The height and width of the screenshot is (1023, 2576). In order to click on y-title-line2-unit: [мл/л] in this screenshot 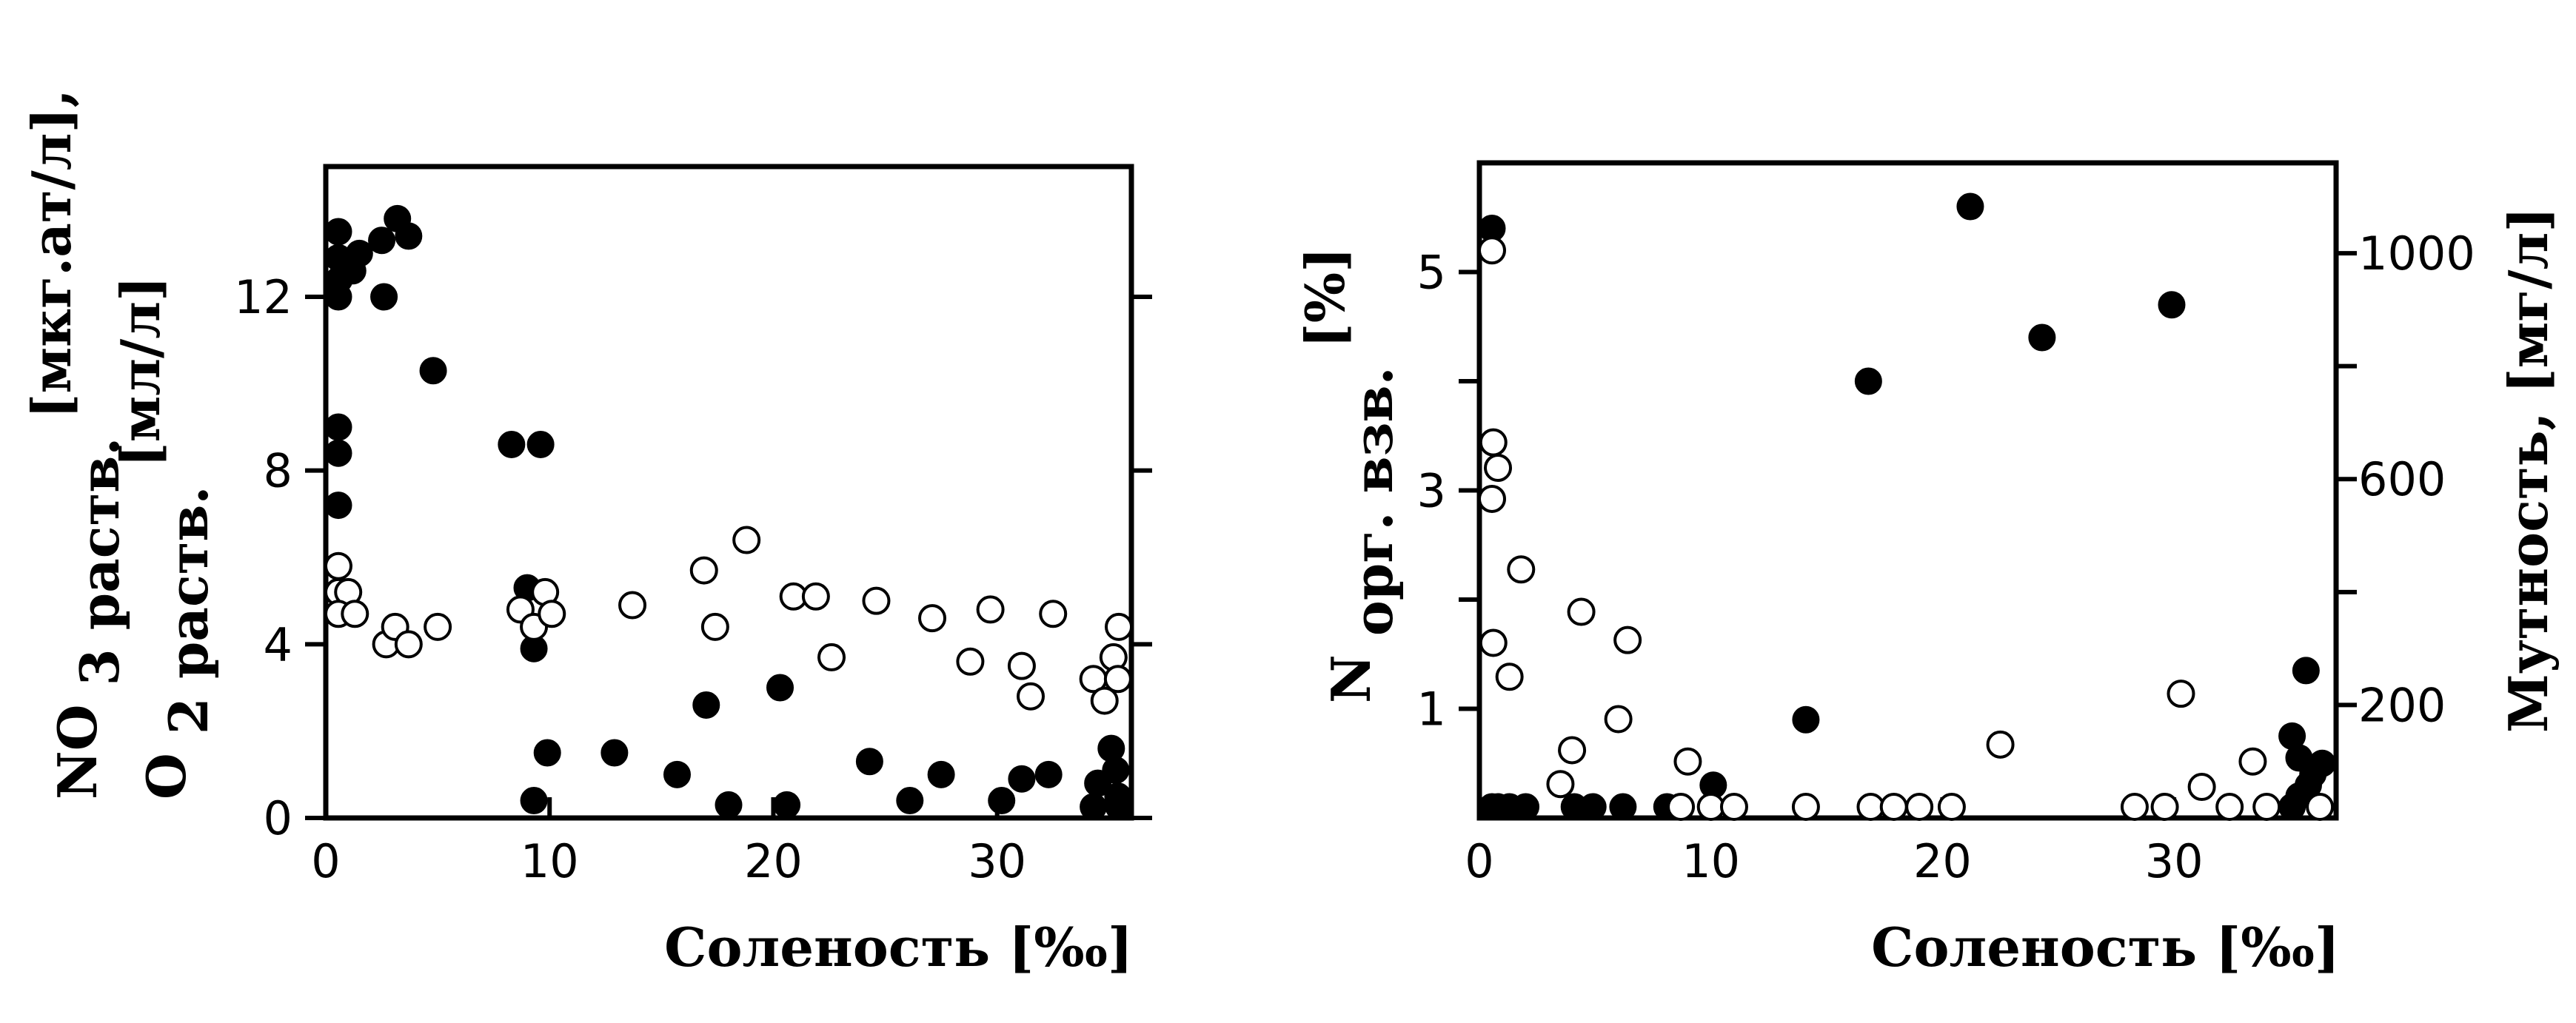, I will do `click(140, 372)`.